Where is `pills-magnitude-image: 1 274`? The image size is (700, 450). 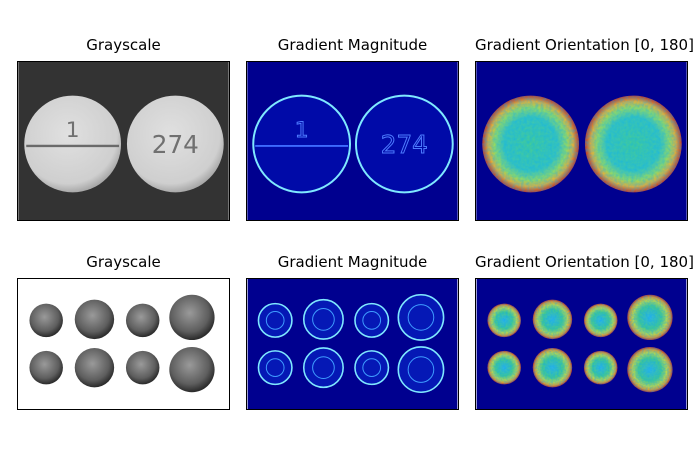
pills-magnitude-image: 1 274 is located at coordinates (352, 141).